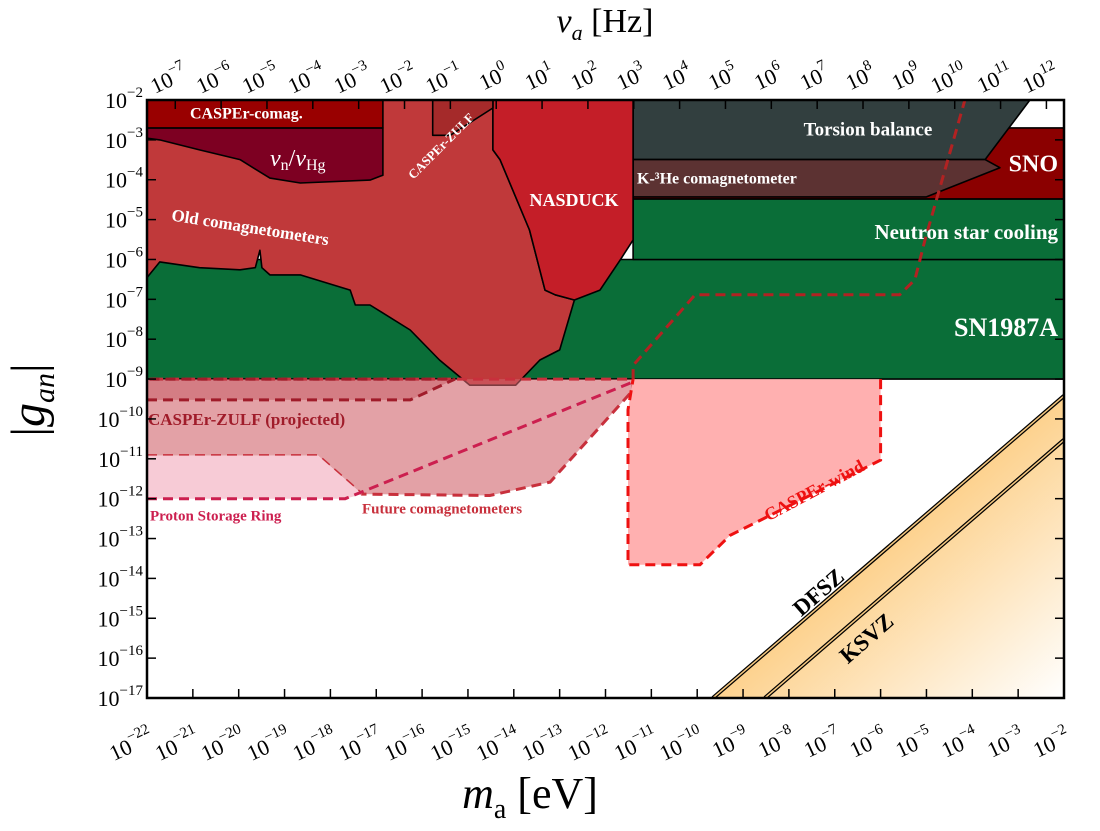 The height and width of the screenshot is (831, 1100). What do you see at coordinates (730, 741) in the screenshot?
I see `x-tick-label: 10−9` at bounding box center [730, 741].